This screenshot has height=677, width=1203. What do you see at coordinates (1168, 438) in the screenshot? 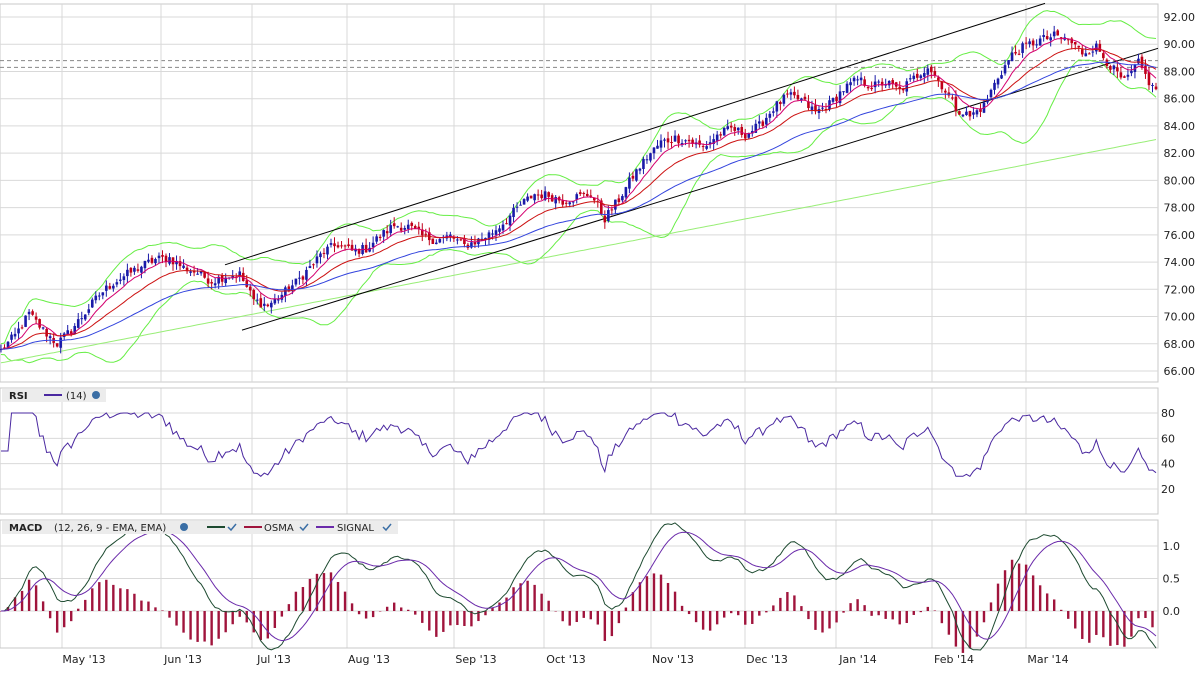
I see `rsi-tick-label: 60` at bounding box center [1168, 438].